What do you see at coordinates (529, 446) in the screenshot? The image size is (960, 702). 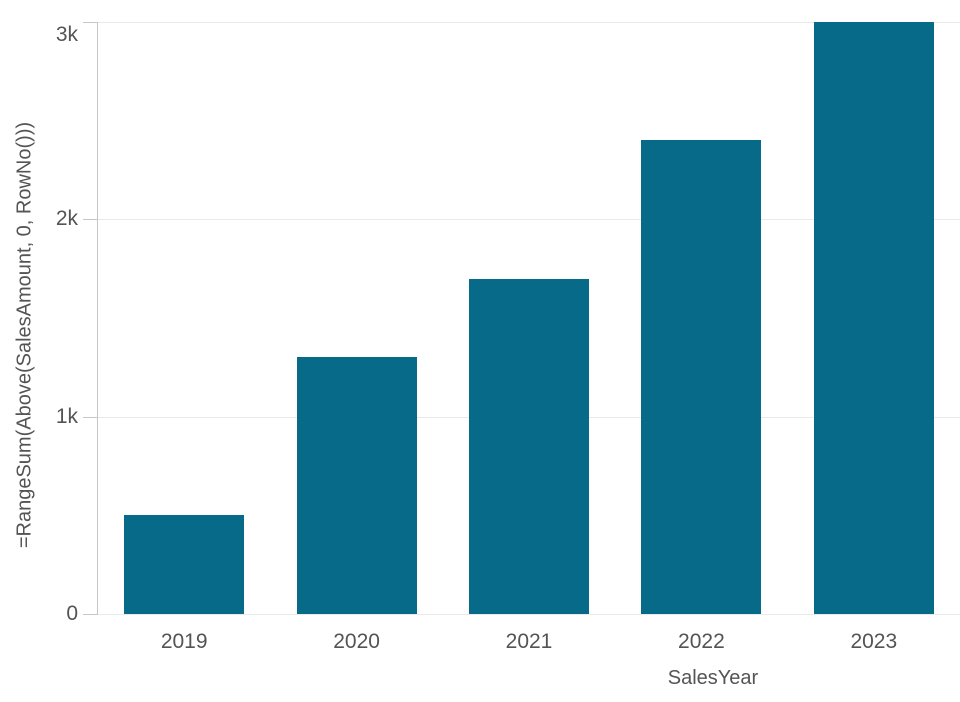 I see `bar-2021` at bounding box center [529, 446].